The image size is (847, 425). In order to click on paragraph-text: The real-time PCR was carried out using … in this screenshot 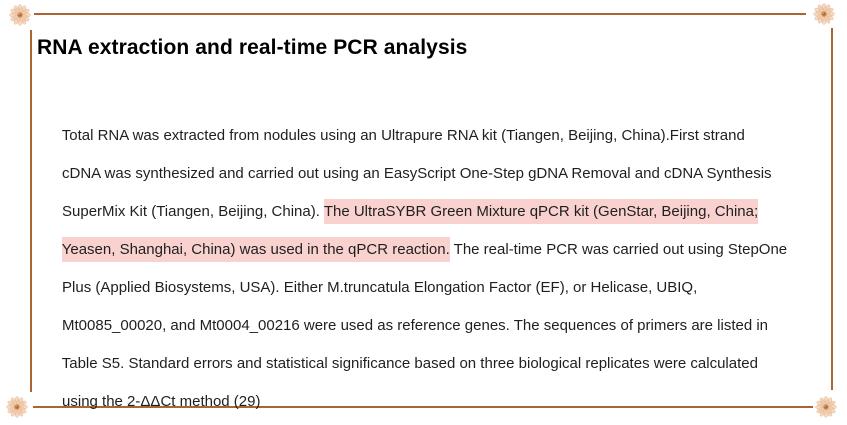, I will do `click(618, 249)`.